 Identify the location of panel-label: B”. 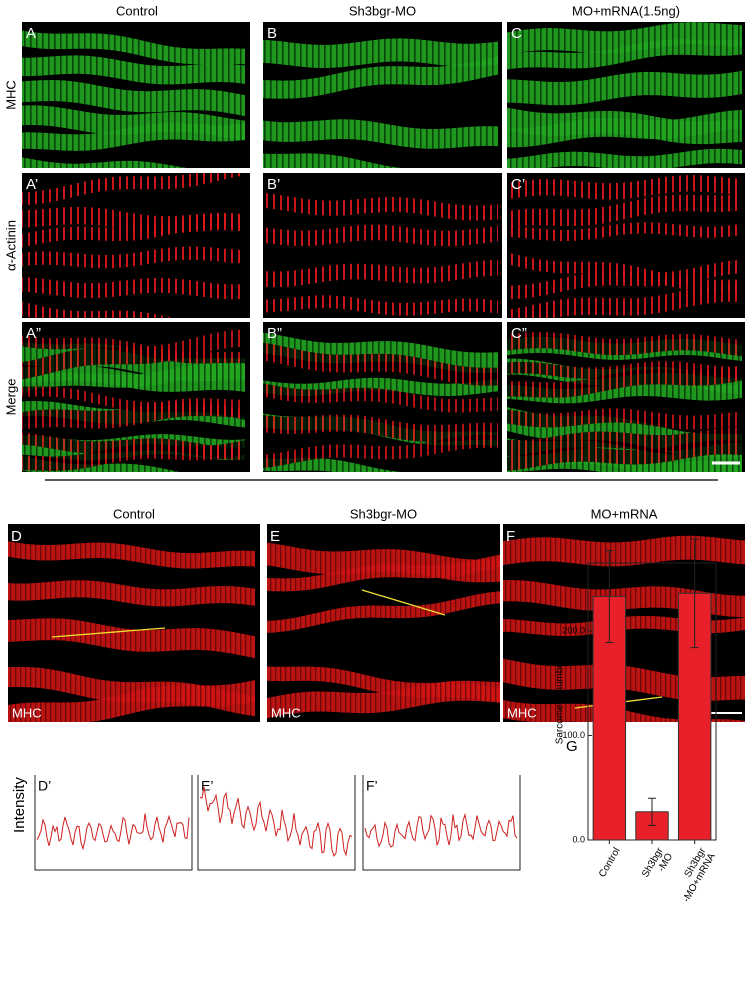
(274, 333).